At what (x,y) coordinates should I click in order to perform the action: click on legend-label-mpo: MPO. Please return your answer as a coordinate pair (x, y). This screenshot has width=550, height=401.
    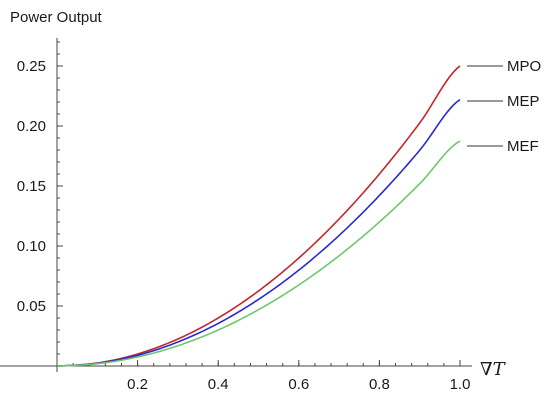
    Looking at the image, I should click on (524, 66).